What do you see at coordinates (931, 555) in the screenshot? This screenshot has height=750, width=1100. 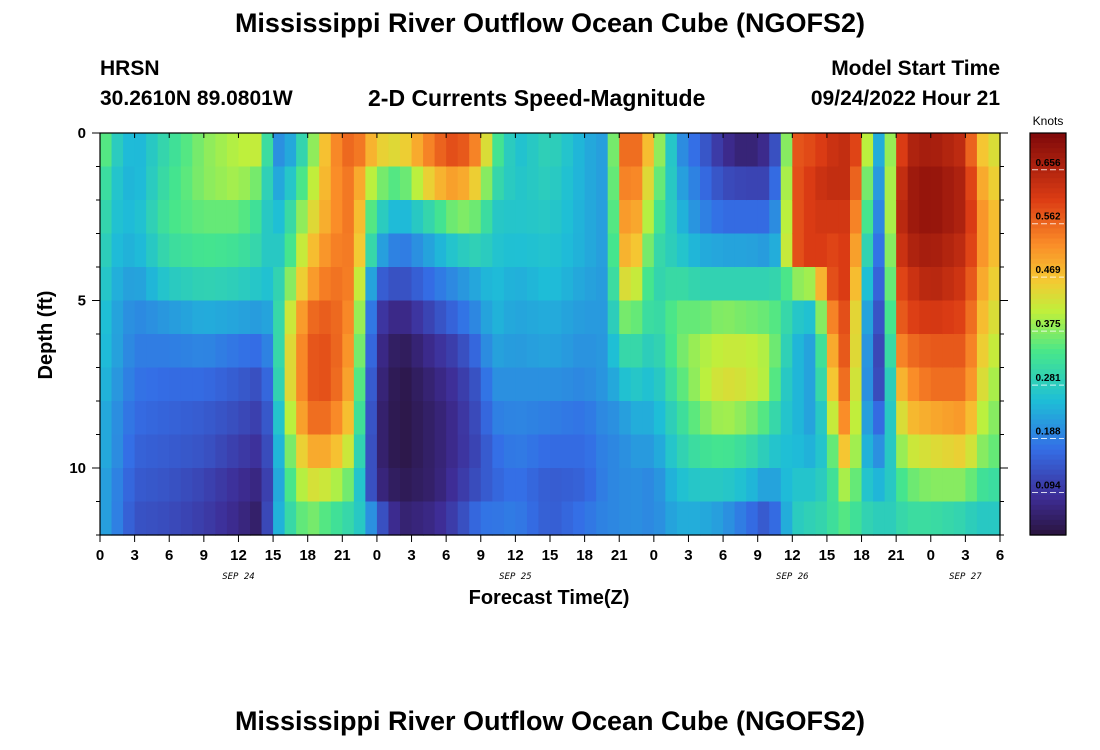 I see `x-tick-label: 0` at bounding box center [931, 555].